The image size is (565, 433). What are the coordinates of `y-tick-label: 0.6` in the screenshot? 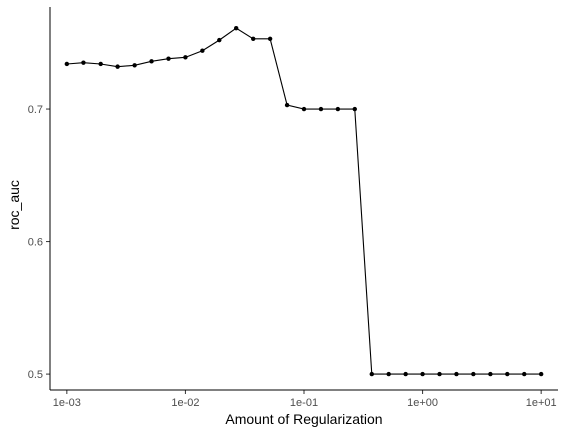 It's located at (35, 243).